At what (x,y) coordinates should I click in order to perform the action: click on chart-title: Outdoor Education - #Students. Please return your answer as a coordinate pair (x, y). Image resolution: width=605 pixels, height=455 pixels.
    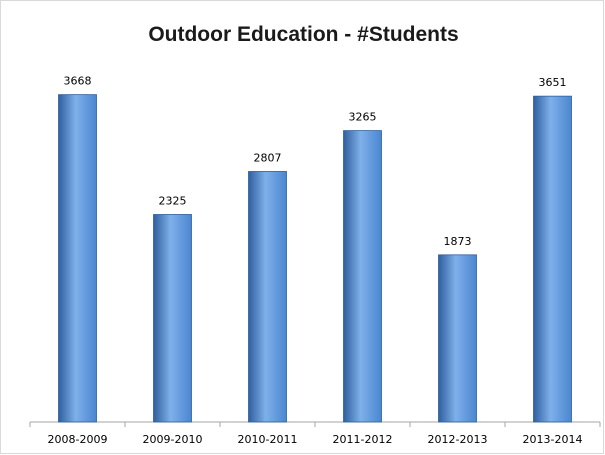
    Looking at the image, I should click on (303, 34).